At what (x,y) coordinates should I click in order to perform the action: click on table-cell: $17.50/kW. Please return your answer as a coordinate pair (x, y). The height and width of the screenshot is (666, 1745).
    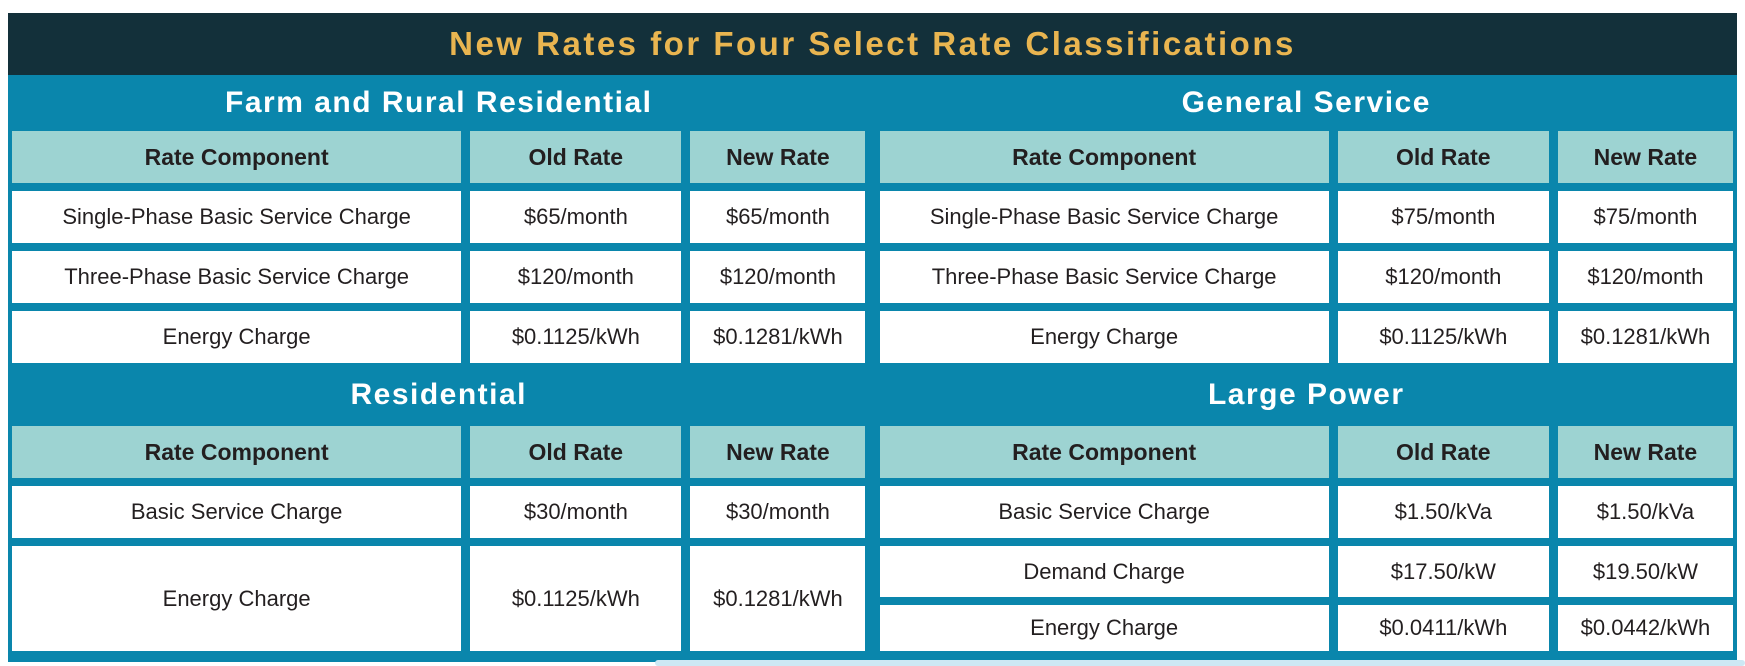
    Looking at the image, I should click on (1443, 571).